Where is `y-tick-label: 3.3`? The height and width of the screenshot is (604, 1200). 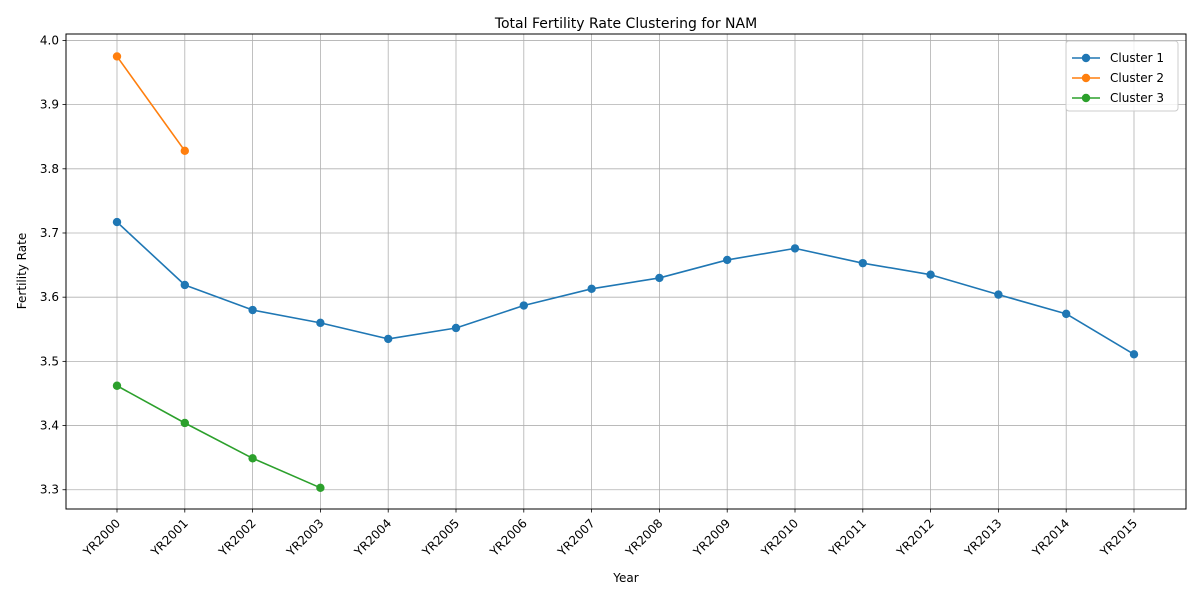 y-tick-label: 3.3 is located at coordinates (49, 490).